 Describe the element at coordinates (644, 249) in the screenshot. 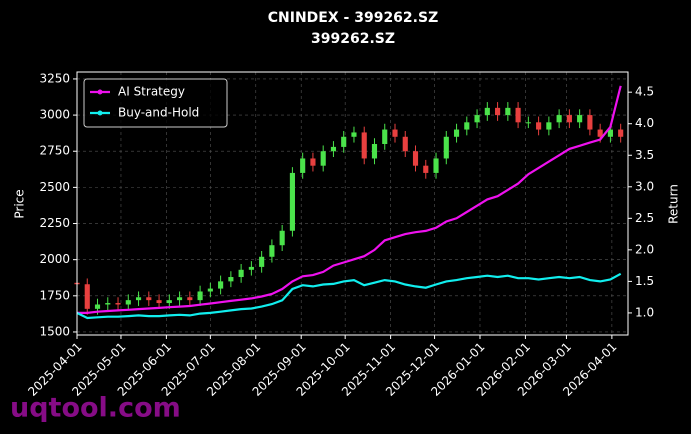

I see `y2-tick-label: 2.0` at that location.